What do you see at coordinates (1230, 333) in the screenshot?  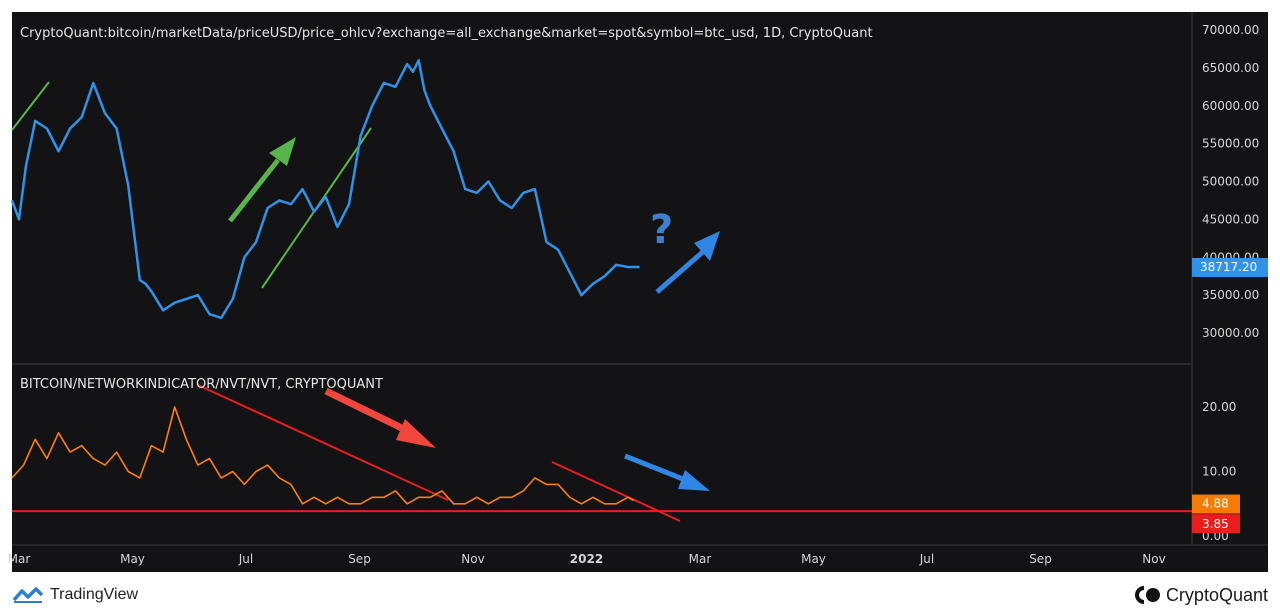 I see `price-tick-label: 30000.00` at bounding box center [1230, 333].